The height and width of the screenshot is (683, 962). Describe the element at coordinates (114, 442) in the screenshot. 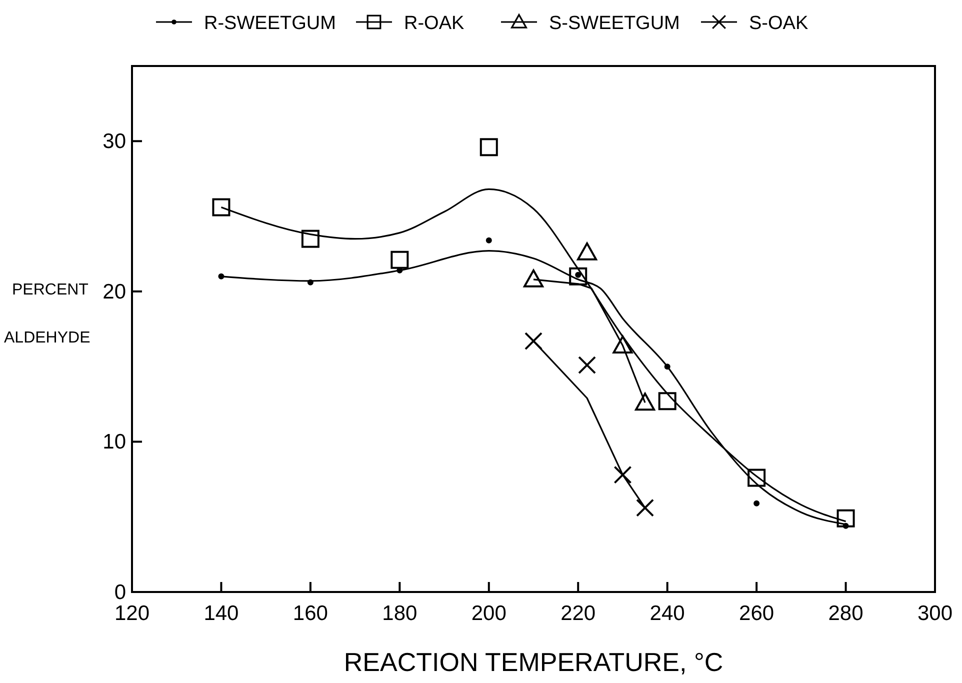

I see `y-tick-label: 10` at that location.